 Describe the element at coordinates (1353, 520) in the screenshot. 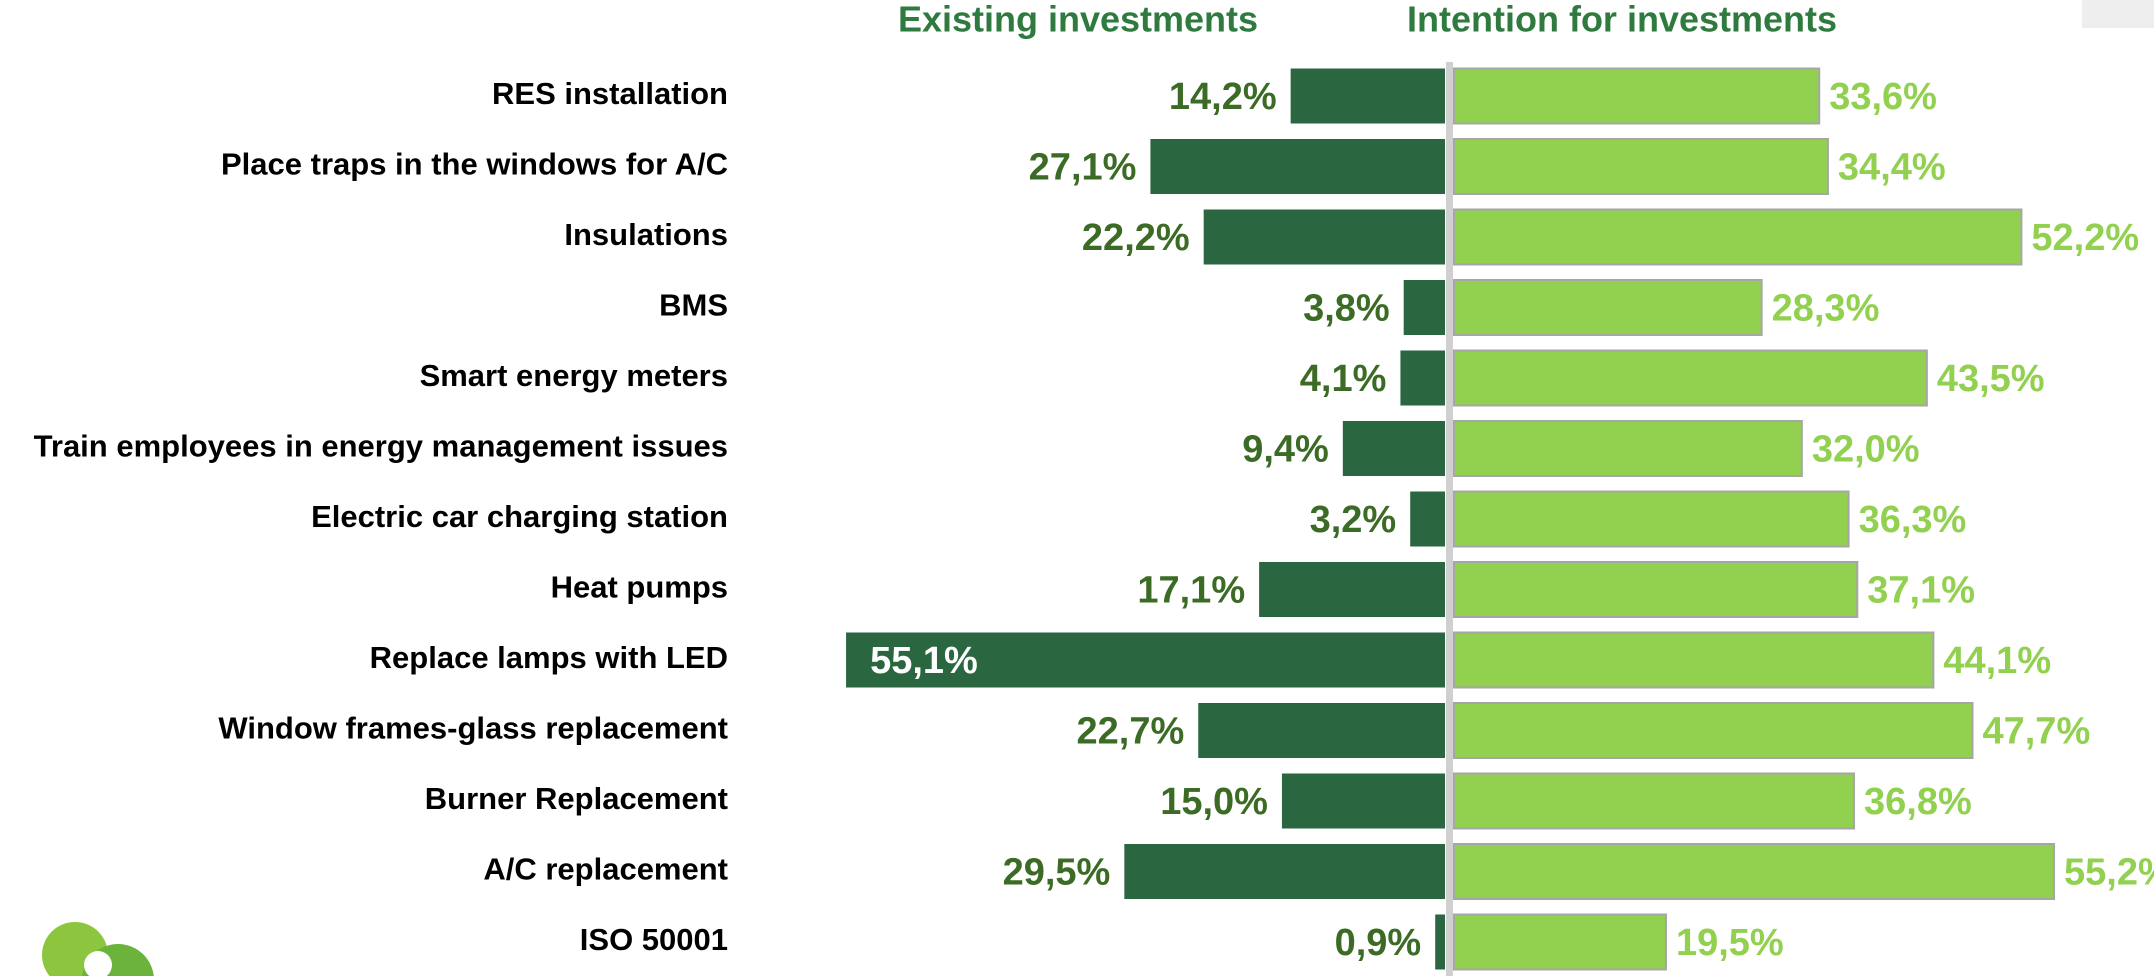

I see `value-label-left: 3,2%` at that location.